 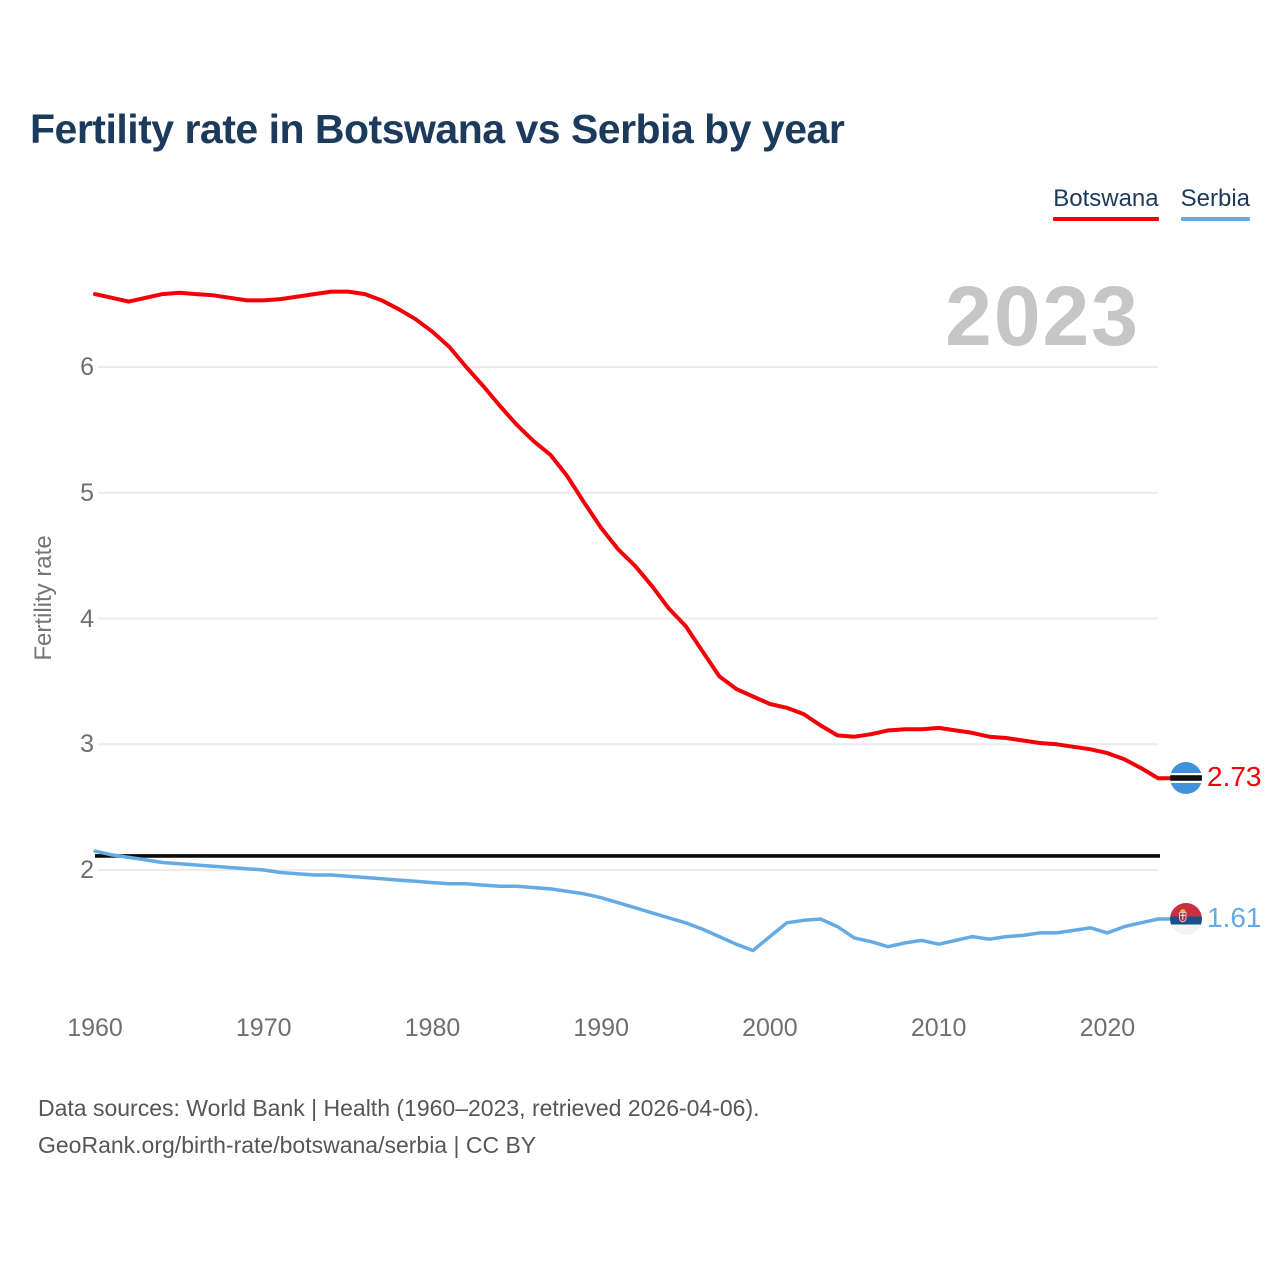 I want to click on y-tick-label-2: 2, so click(x=87, y=870).